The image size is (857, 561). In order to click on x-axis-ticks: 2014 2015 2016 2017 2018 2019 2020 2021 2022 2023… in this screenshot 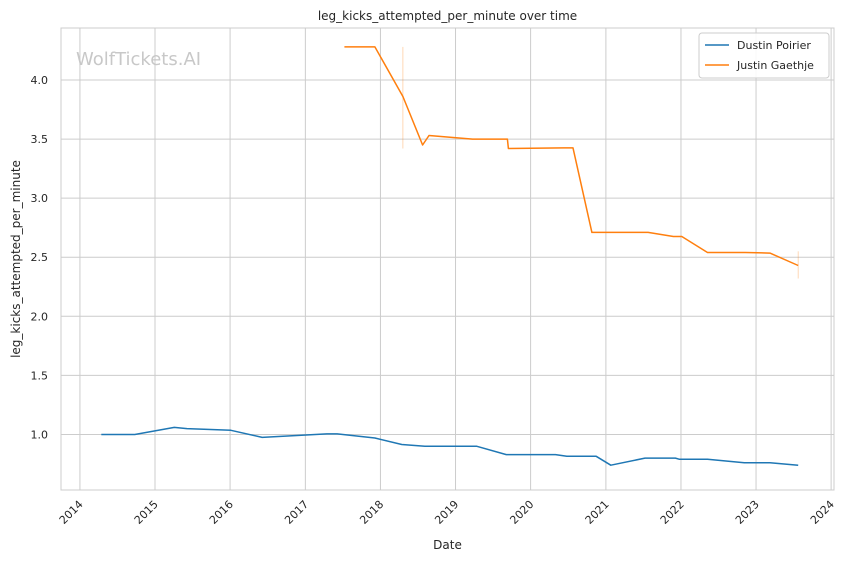, I will do `click(447, 512)`.